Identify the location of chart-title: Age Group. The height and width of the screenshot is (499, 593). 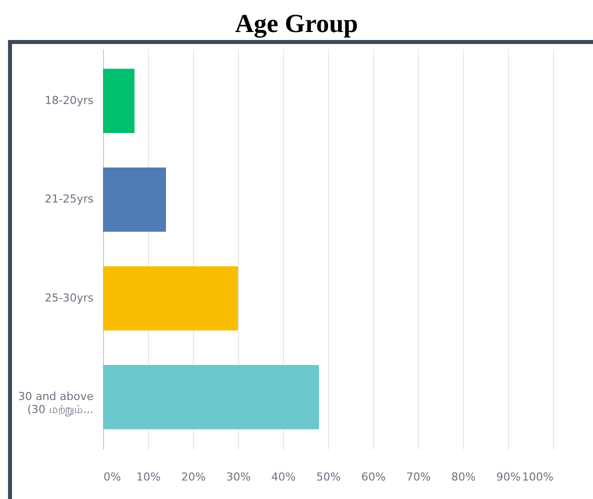
(297, 24).